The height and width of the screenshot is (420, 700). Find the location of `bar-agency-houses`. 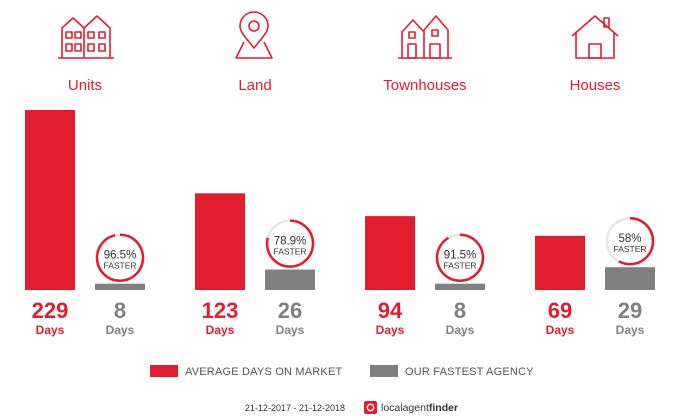

bar-agency-houses is located at coordinates (630, 278).